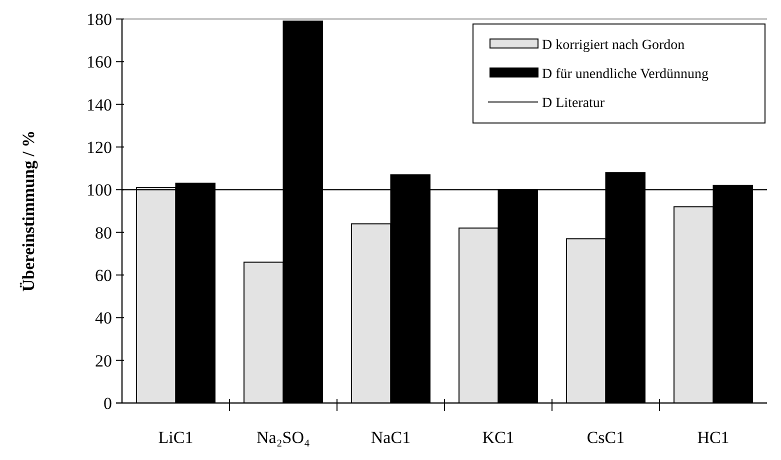  Describe the element at coordinates (176, 437) in the screenshot. I see `x-tick-label: LiC1` at that location.